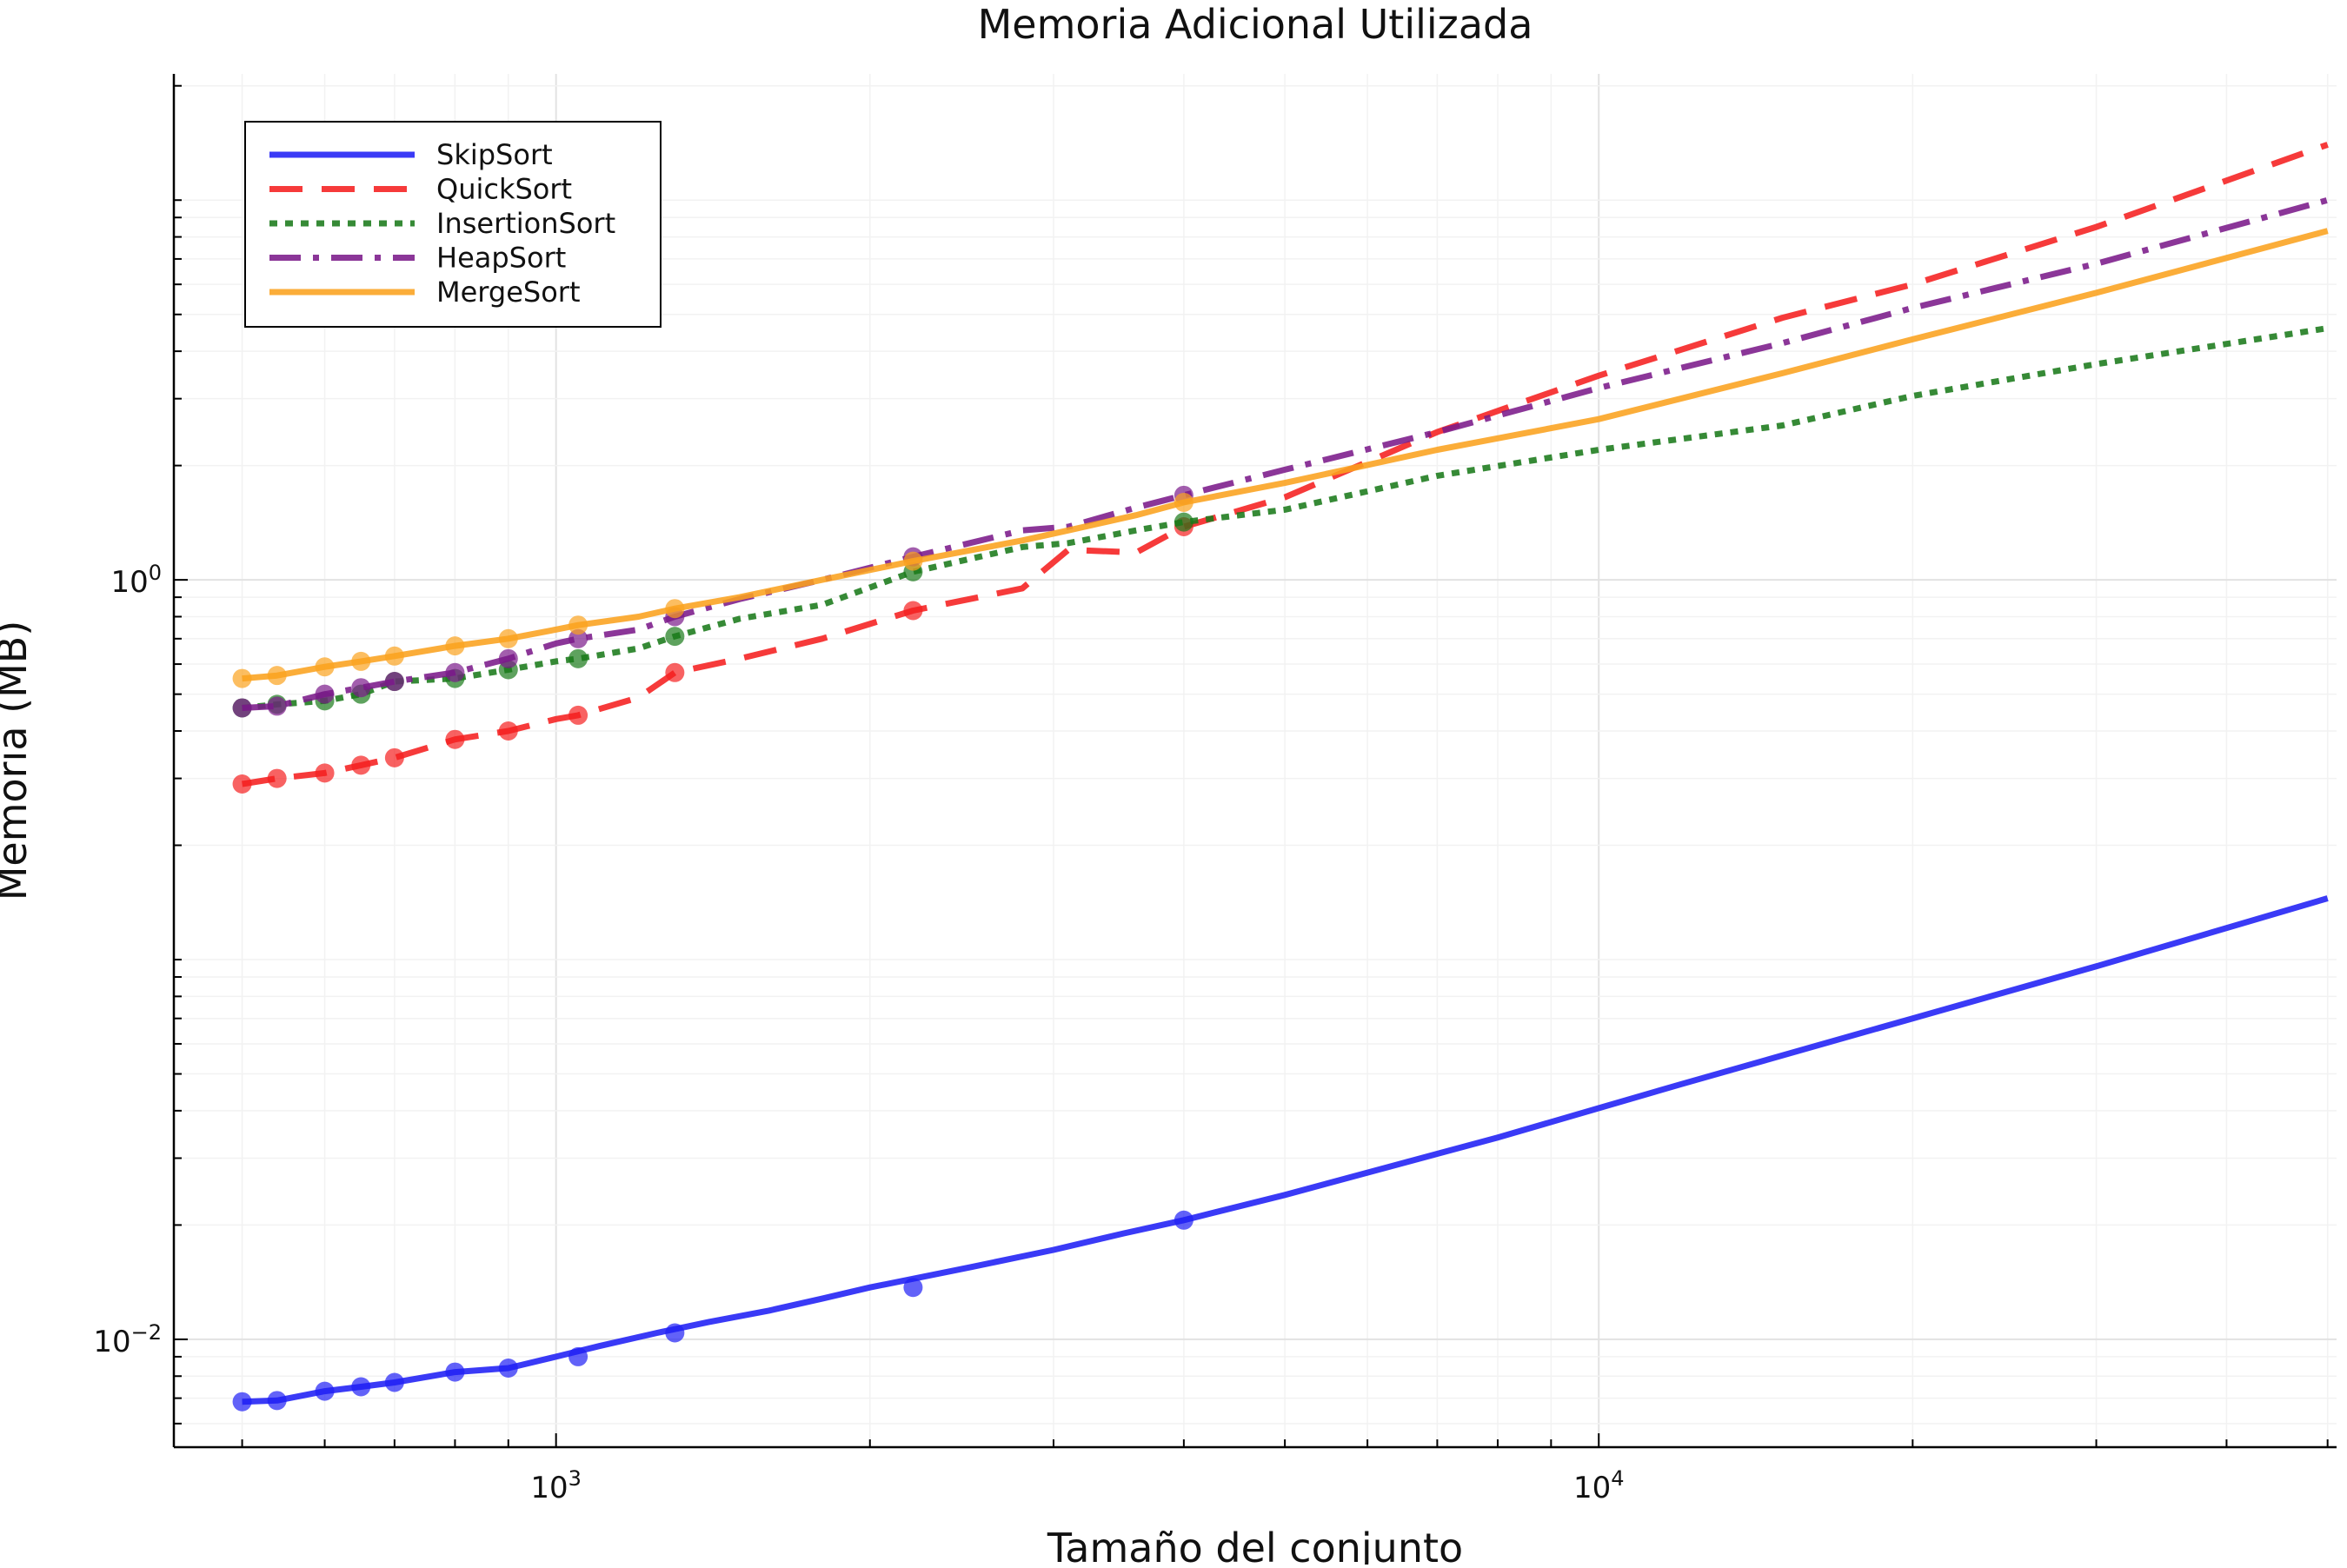 This screenshot has width=2347, height=1568. Describe the element at coordinates (504, 189) in the screenshot. I see `legend-label: QuickSort` at that location.